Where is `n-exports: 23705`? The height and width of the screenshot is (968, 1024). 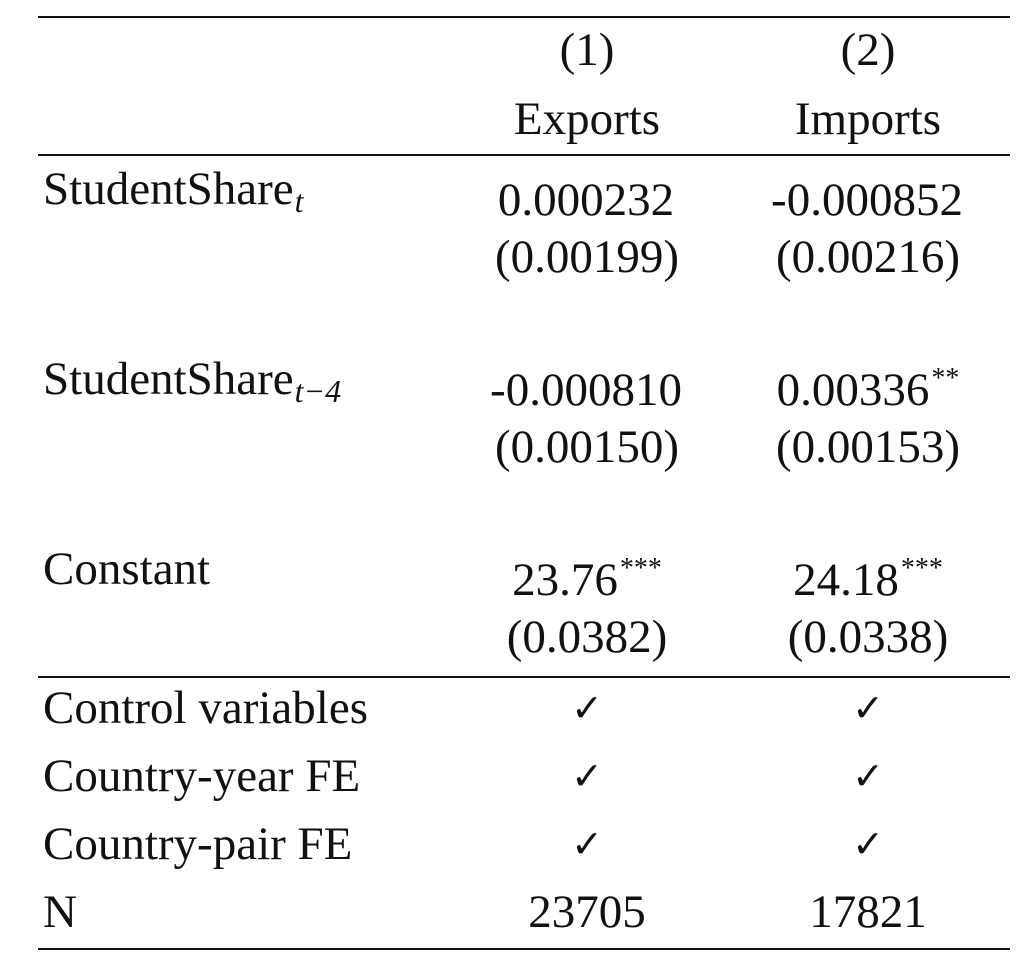 n-exports: 23705 is located at coordinates (587, 912).